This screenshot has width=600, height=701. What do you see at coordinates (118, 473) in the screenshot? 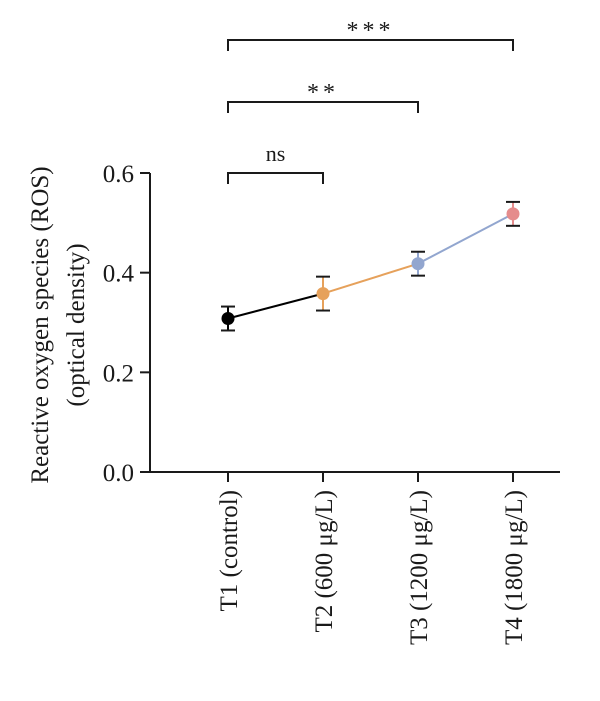
I see `y-tick-label: 0.0` at bounding box center [118, 473].